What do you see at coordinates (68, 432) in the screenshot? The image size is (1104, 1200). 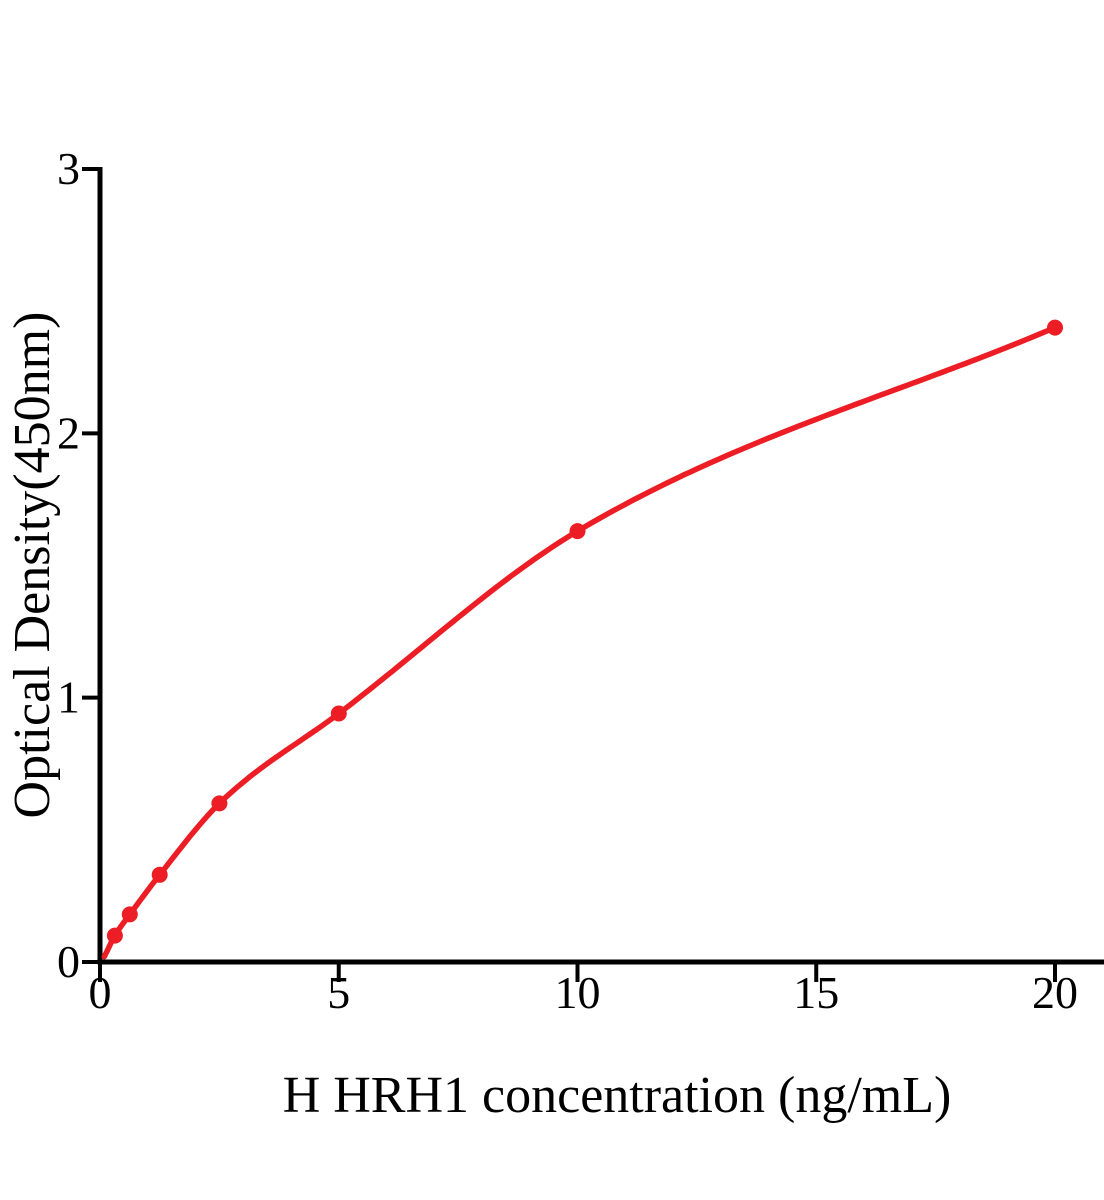 I see `y-tick-label: 2` at bounding box center [68, 432].